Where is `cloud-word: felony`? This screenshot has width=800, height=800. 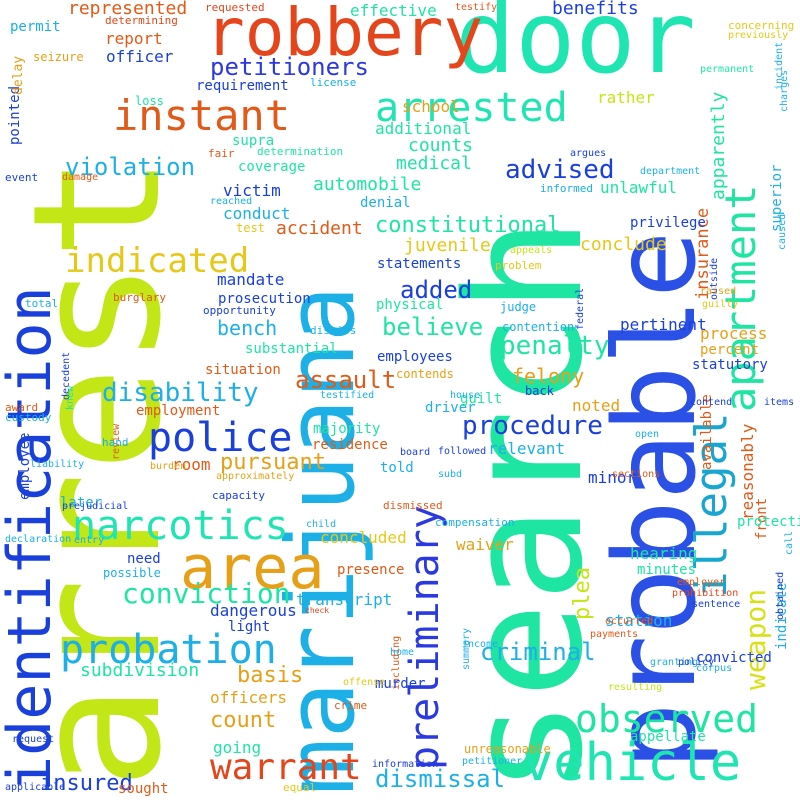
cloud-word: felony is located at coordinates (548, 376).